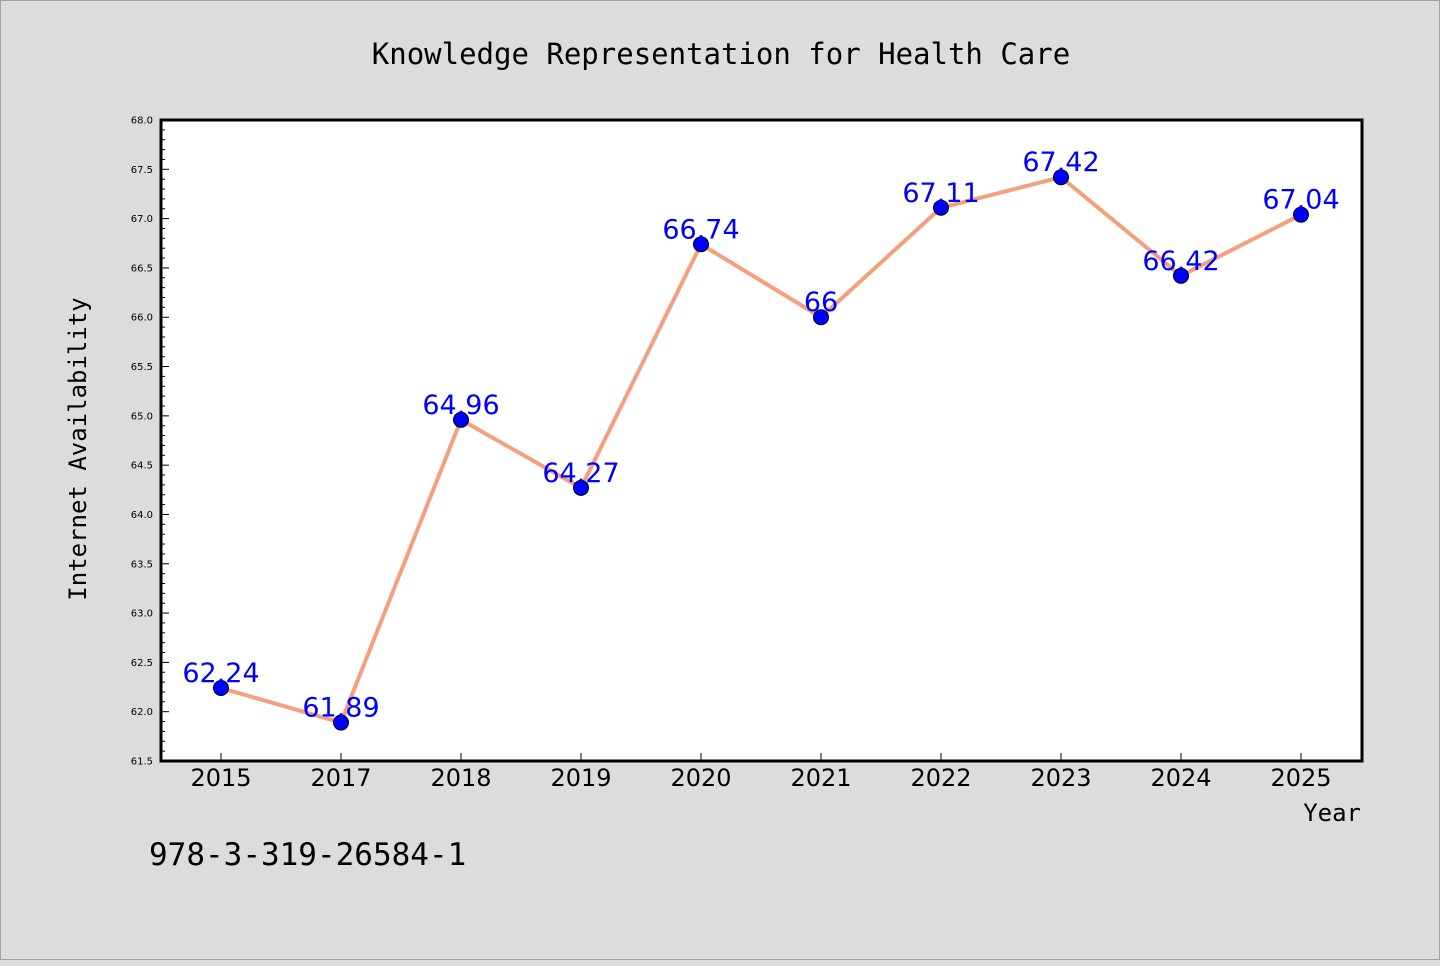  I want to click on x-tick-label: 2018, so click(460, 778).